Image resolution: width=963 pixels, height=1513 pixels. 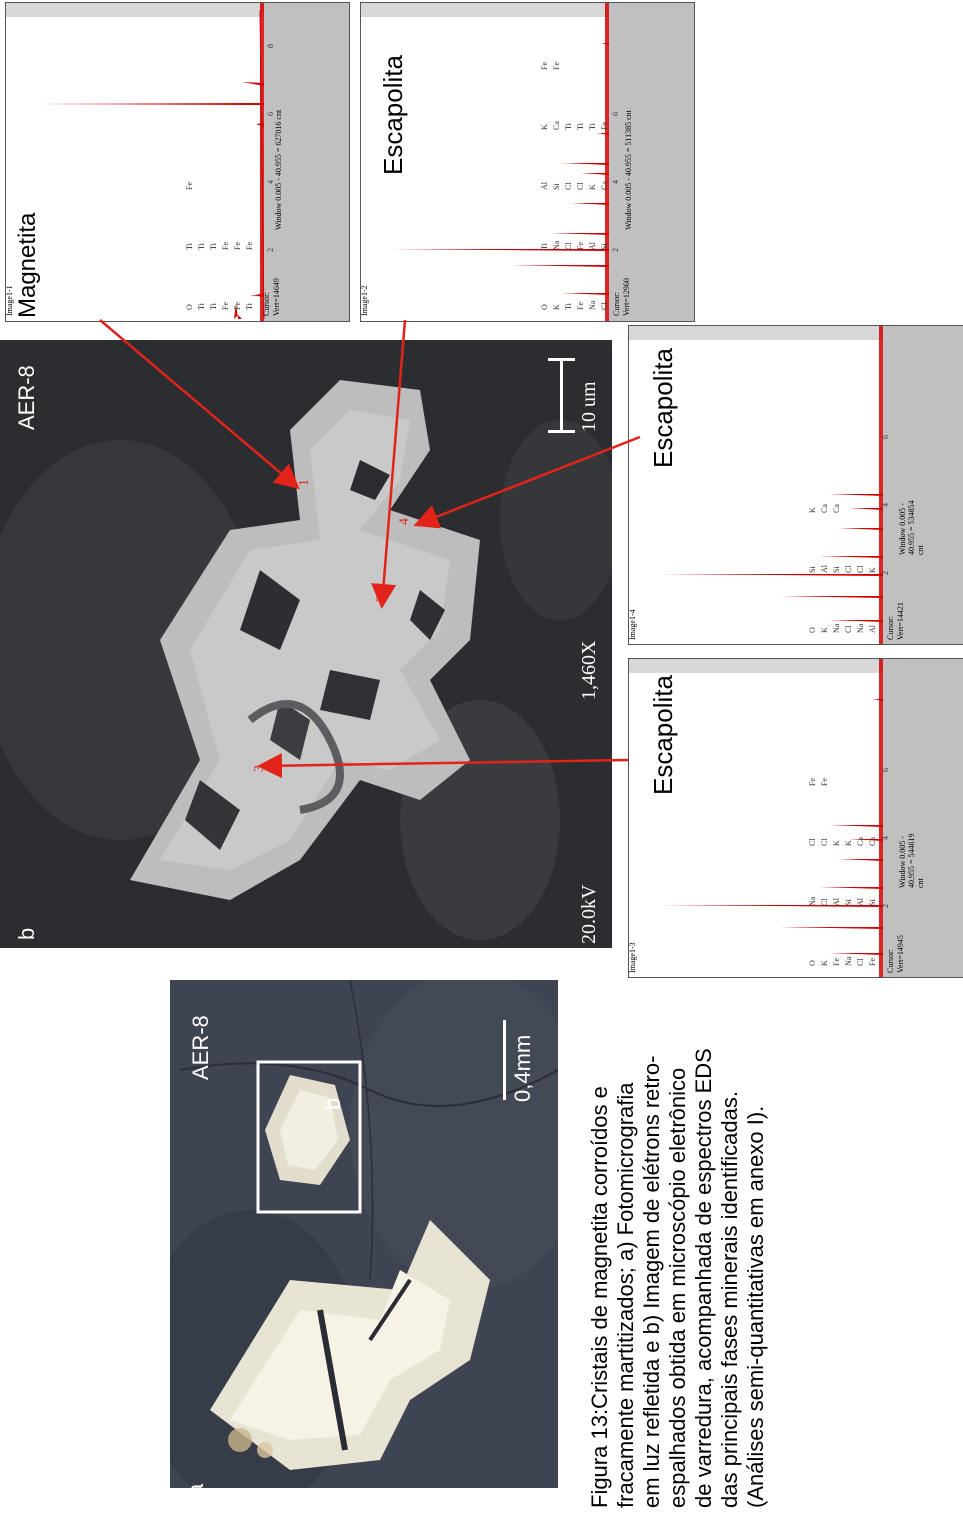 I want to click on photomicrograph-a, so click(x=364, y=1234).